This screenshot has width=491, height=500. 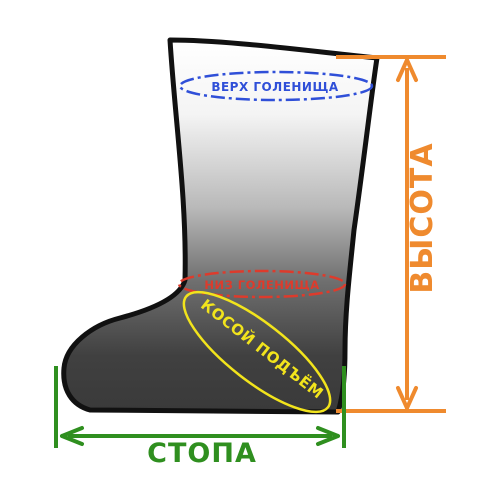 I want to click on height-label: ВЫСОТА, so click(x=422, y=217).